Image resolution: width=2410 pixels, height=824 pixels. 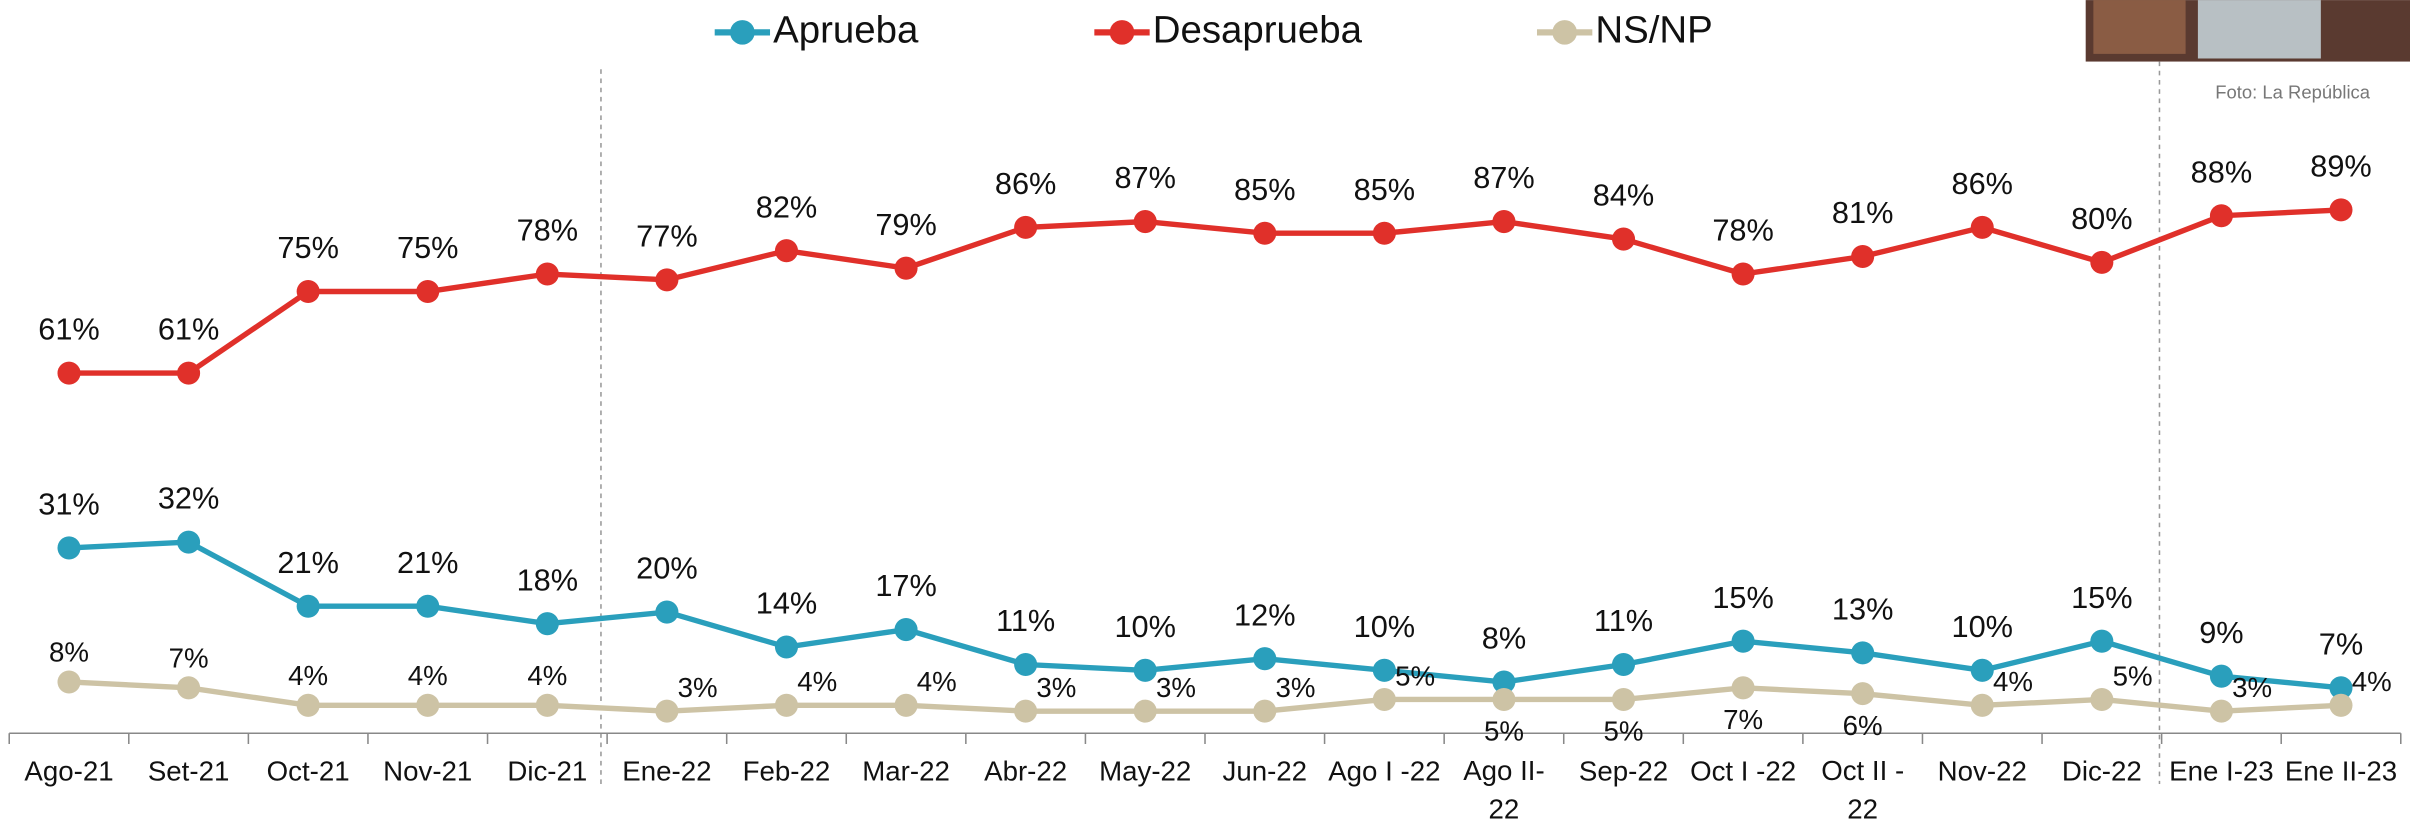 I want to click on data-label: 14%, so click(x=786, y=603).